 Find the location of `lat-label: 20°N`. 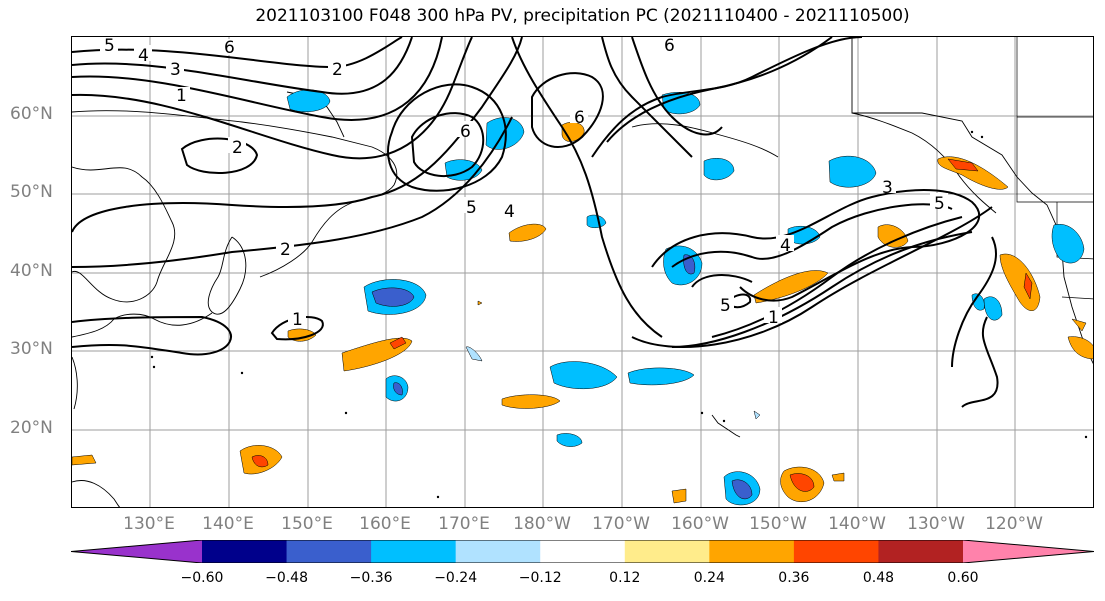

lat-label: 20°N is located at coordinates (31, 428).